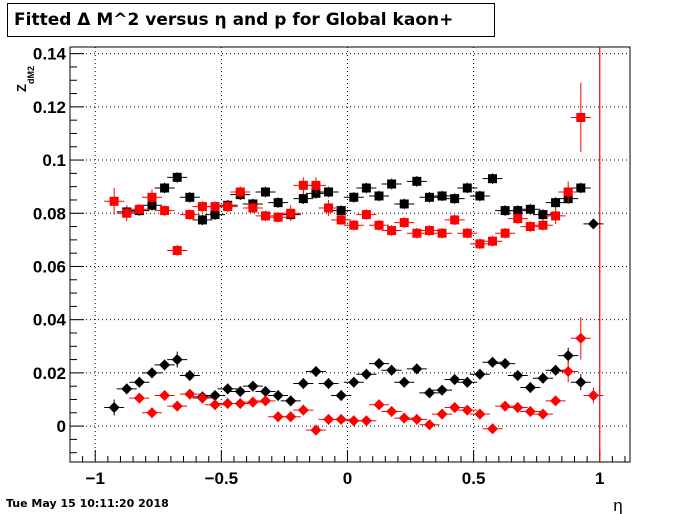 The width and height of the screenshot is (700, 514). I want to click on y-tick-label: 0.14, so click(50, 54).